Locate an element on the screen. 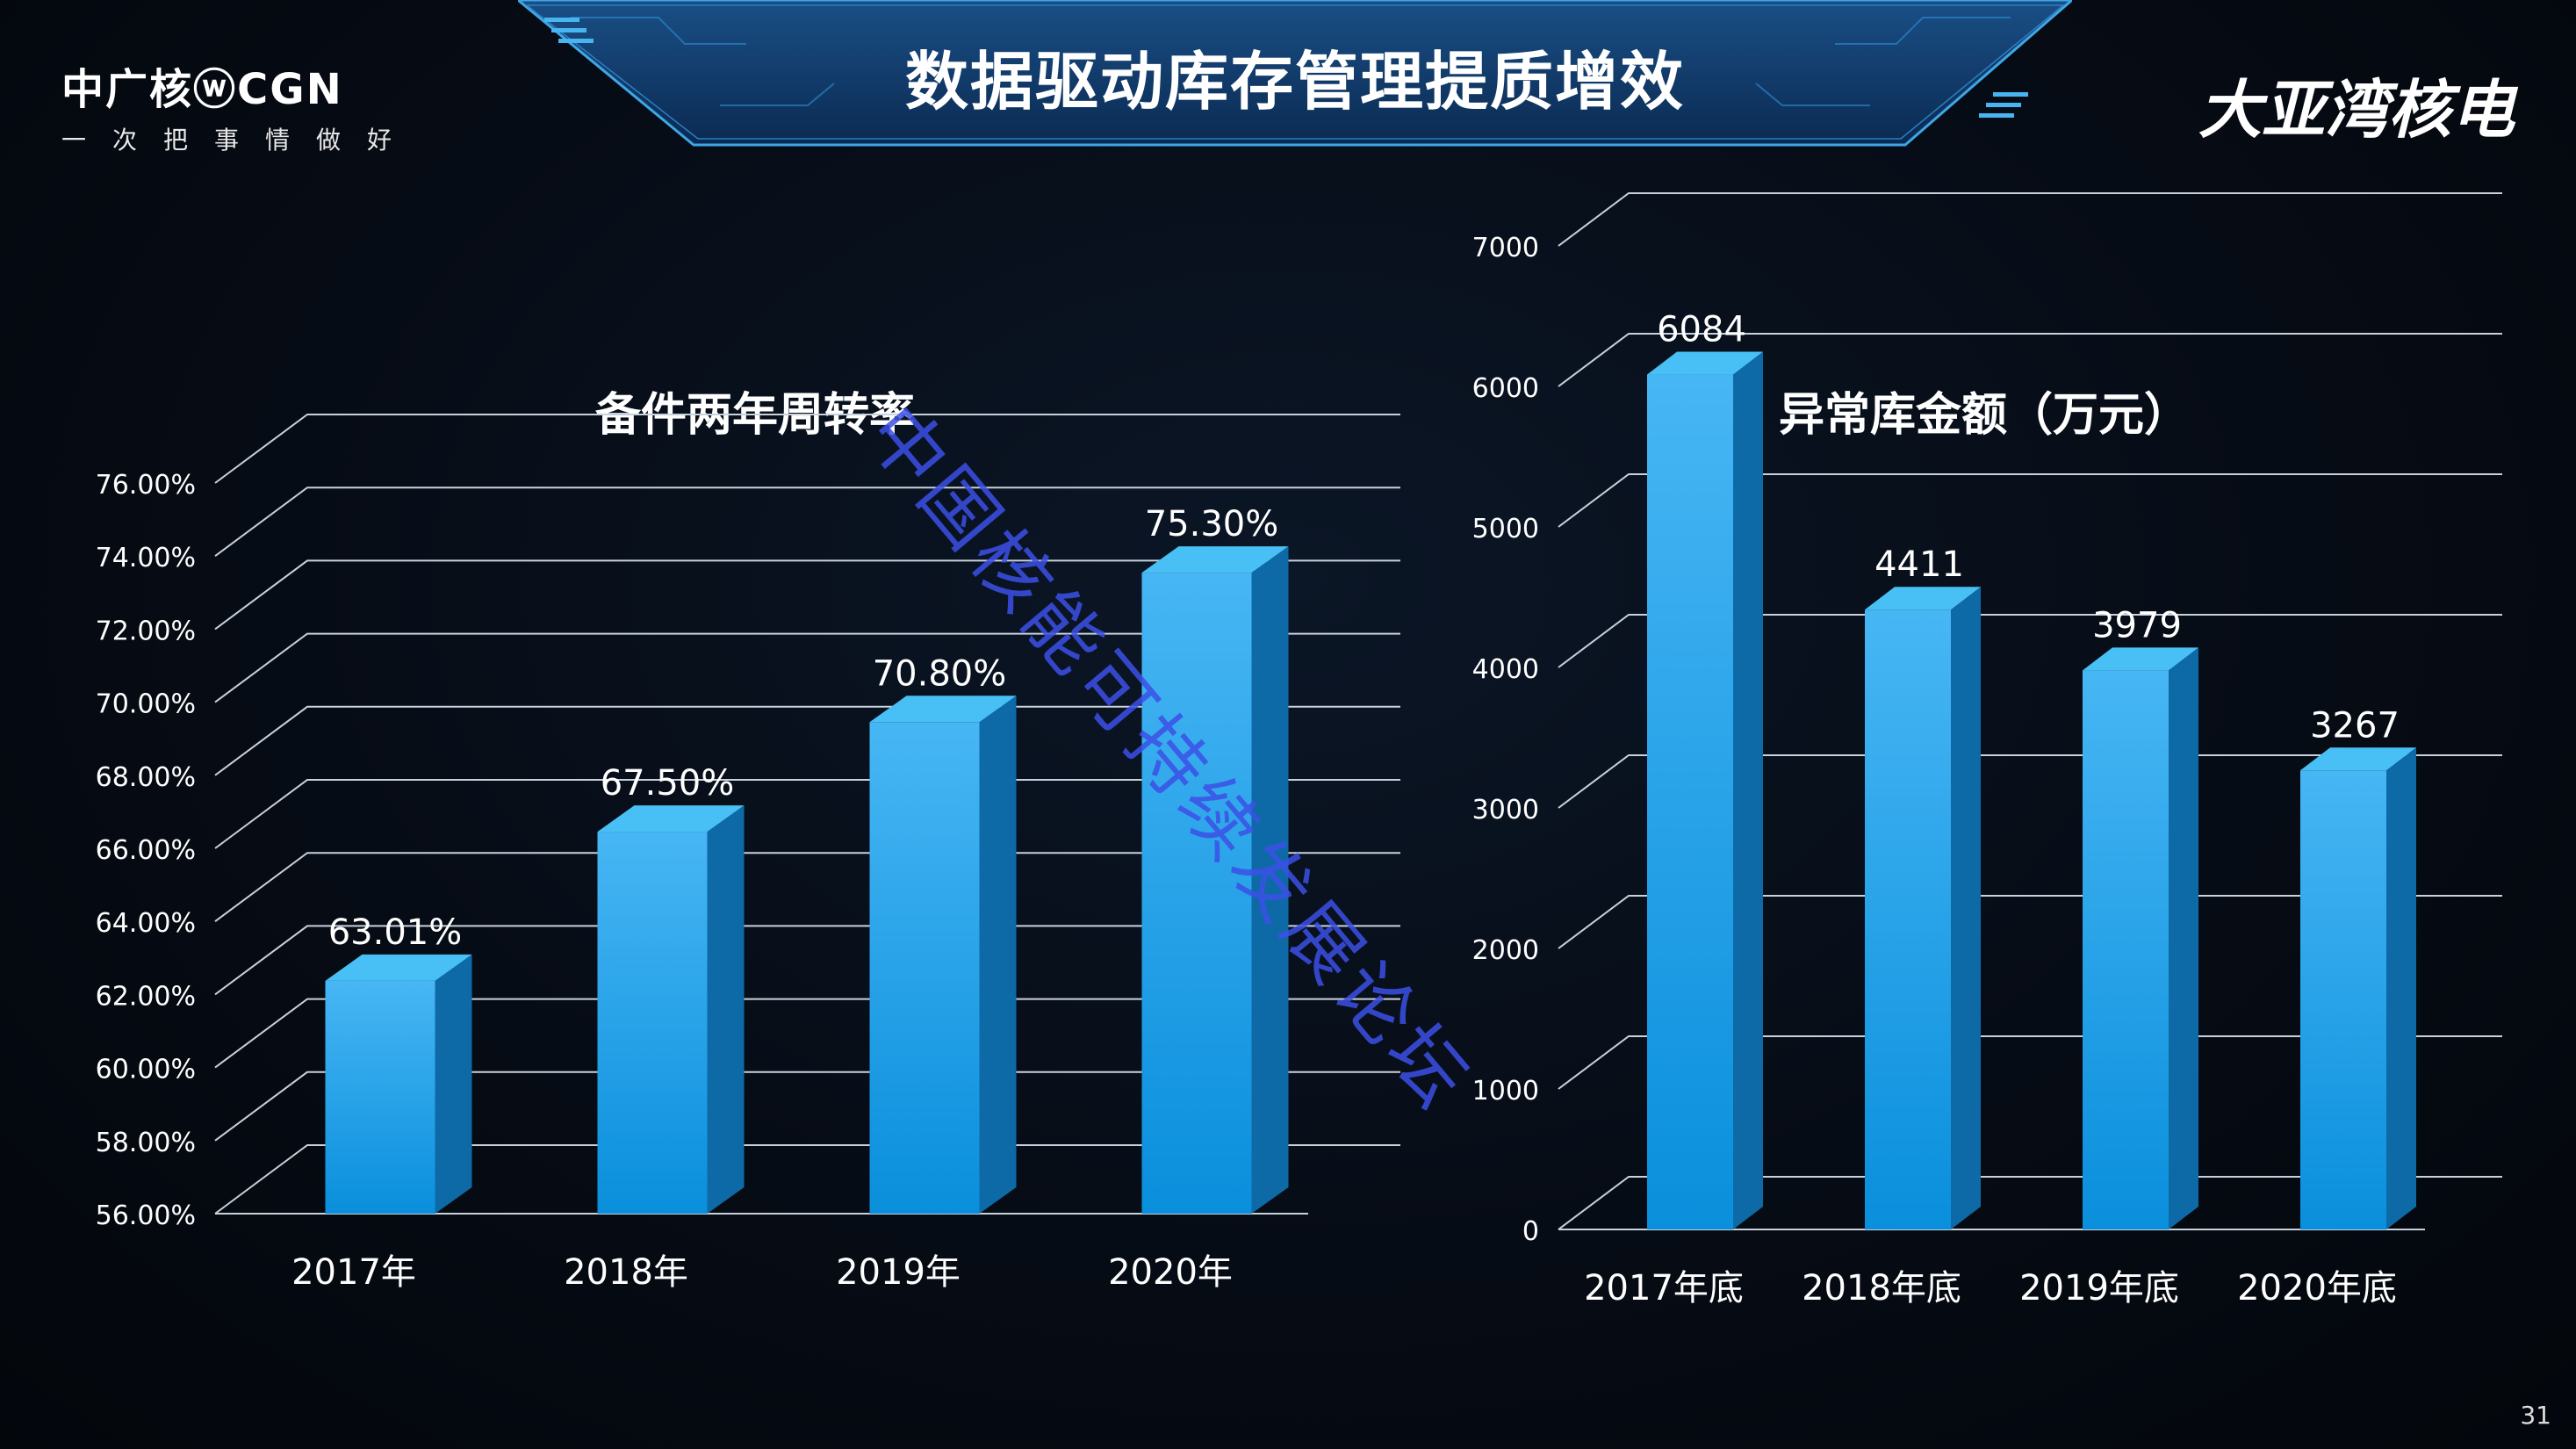 The image size is (2576, 1449). chart-1-category-label: 2018年 is located at coordinates (626, 1273).